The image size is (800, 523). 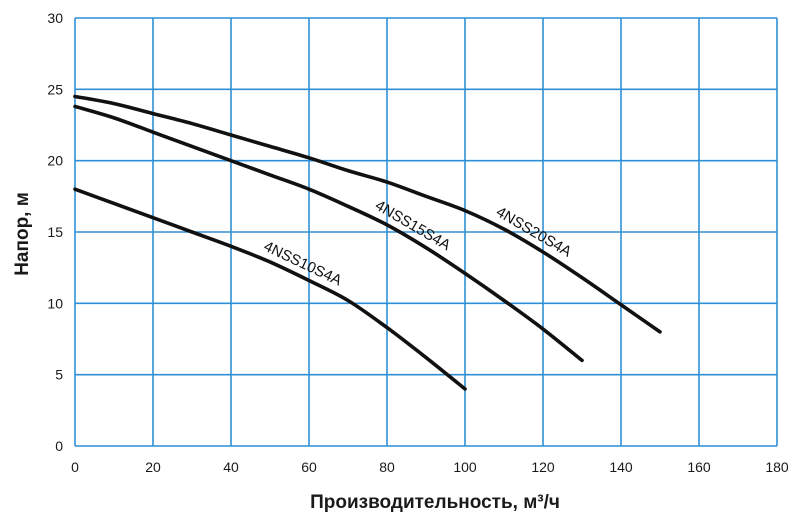 I want to click on x-axis-title: Производительность, м³/ч, so click(x=435, y=502).